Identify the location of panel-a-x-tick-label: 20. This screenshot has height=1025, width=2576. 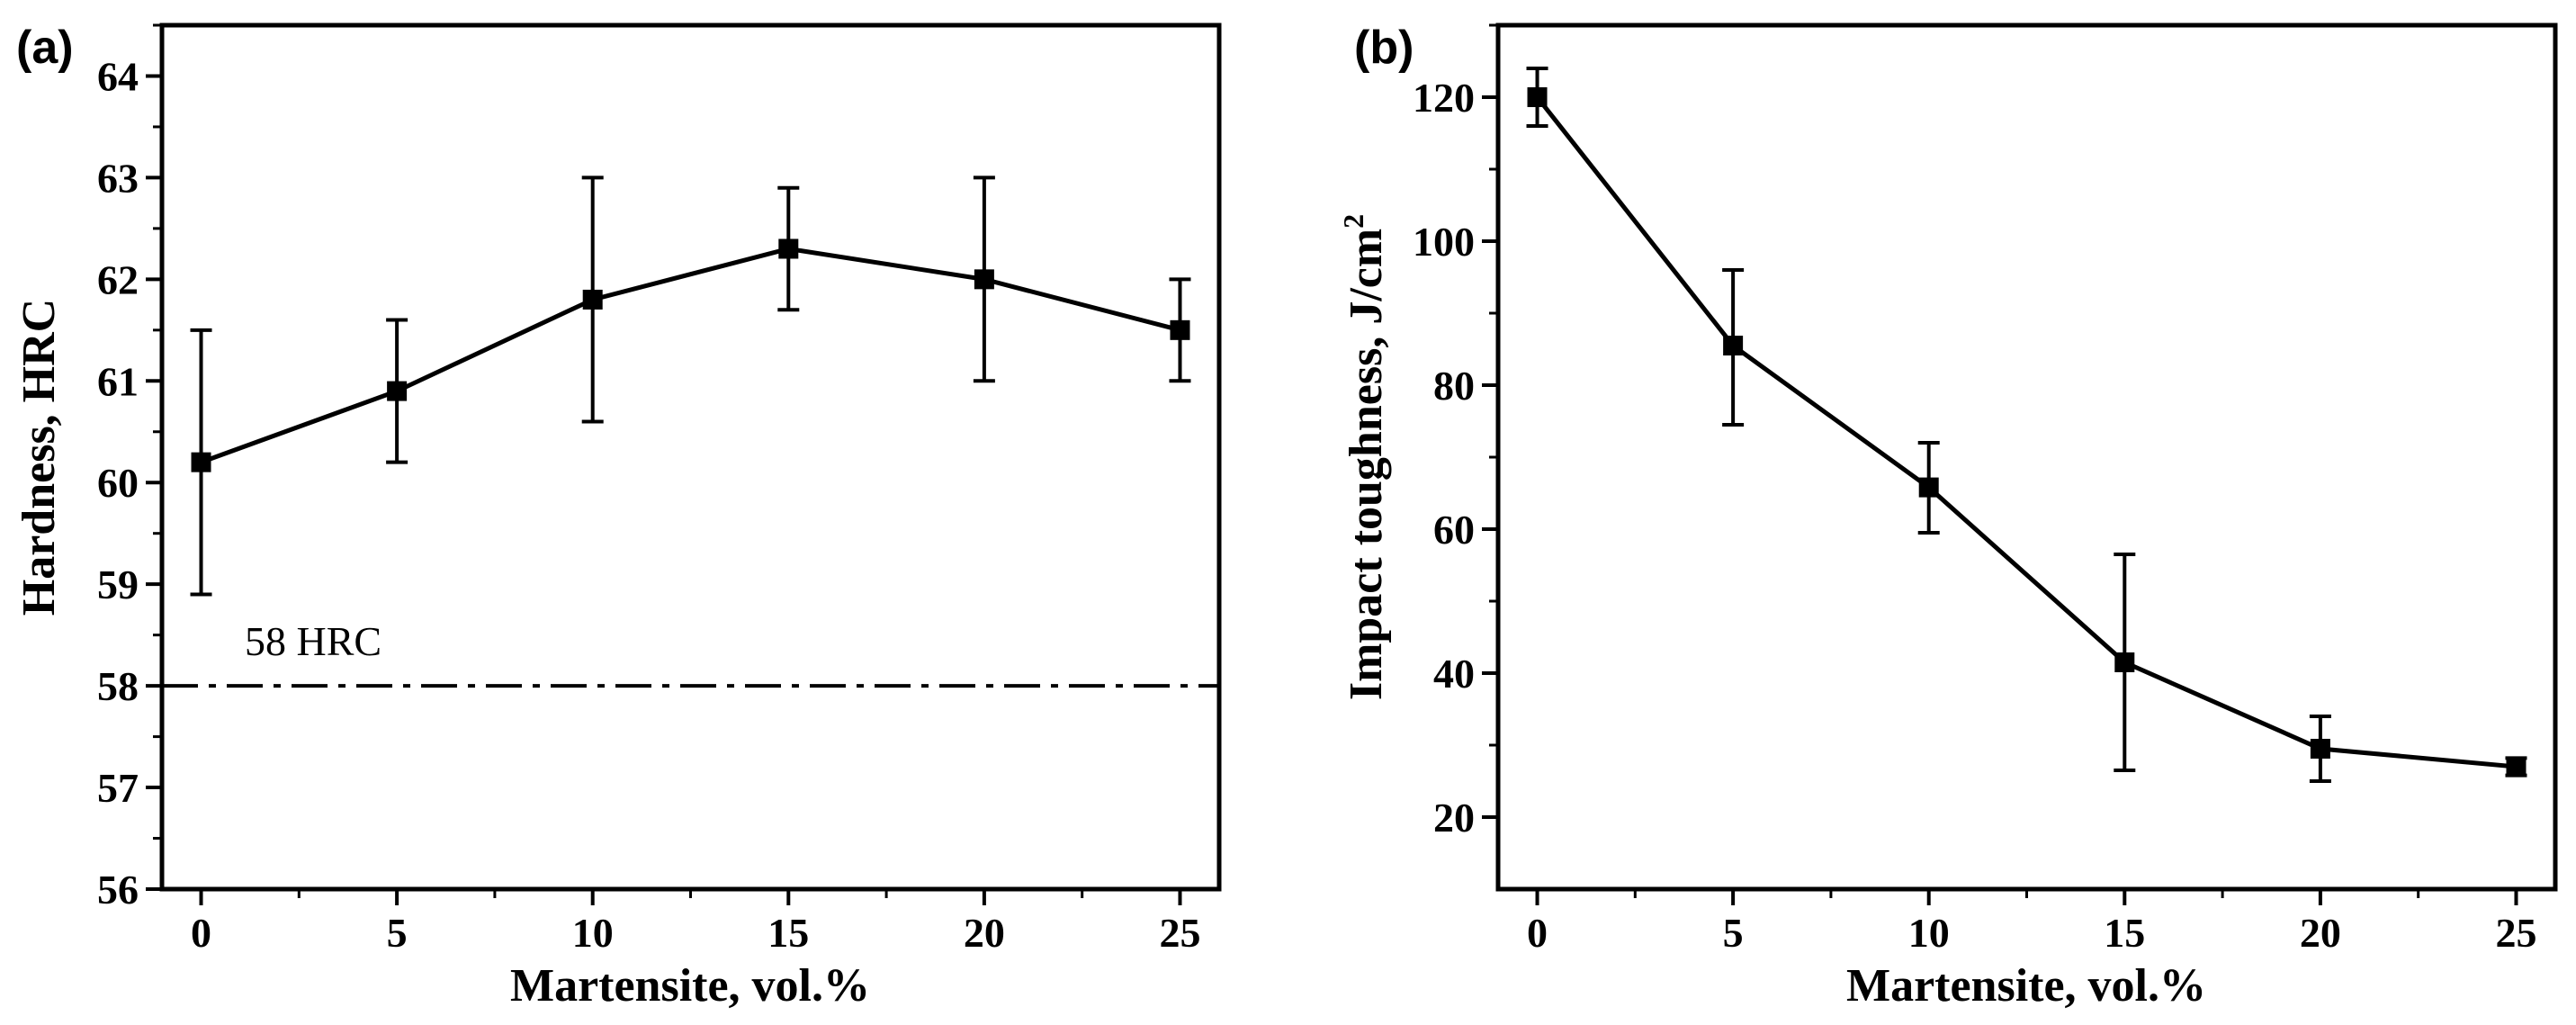
(985, 933).